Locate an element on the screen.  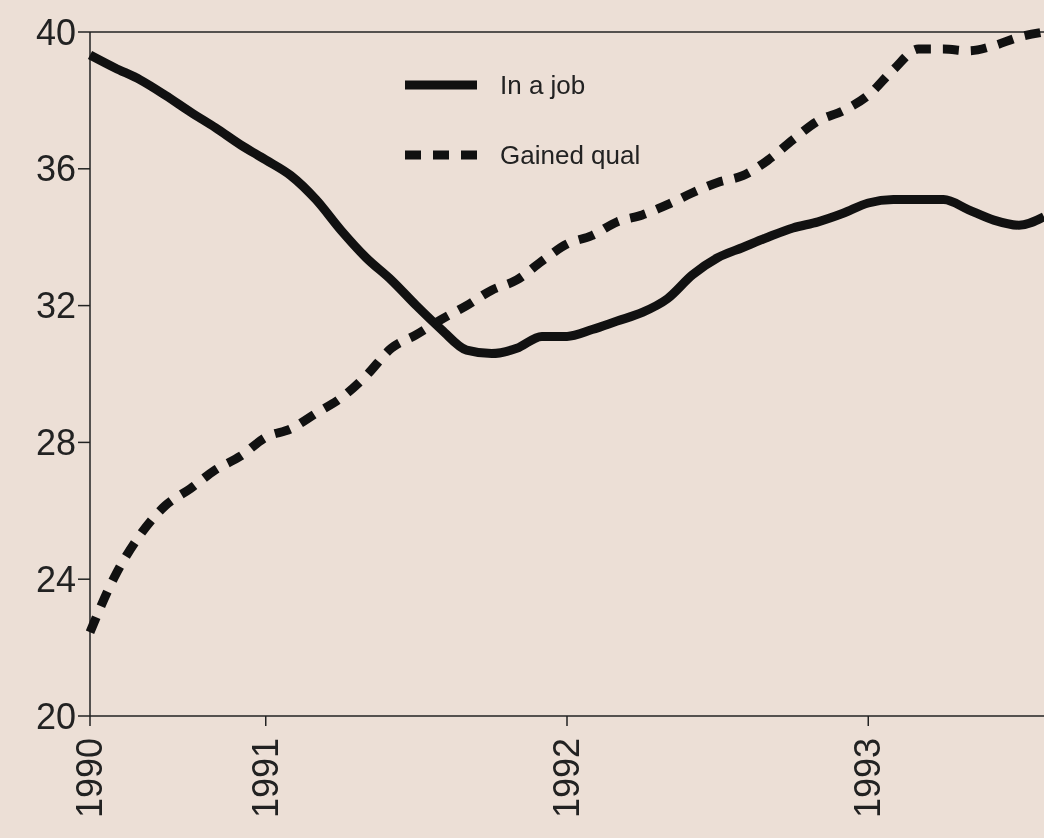
x-tick-label: 1990 is located at coordinates (89, 778).